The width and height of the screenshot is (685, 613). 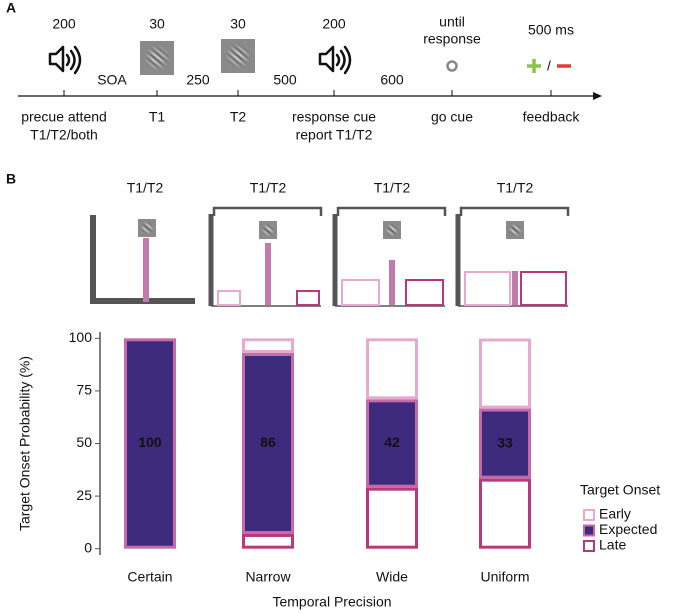 What do you see at coordinates (157, 117) in the screenshot?
I see `event-label: T1` at bounding box center [157, 117].